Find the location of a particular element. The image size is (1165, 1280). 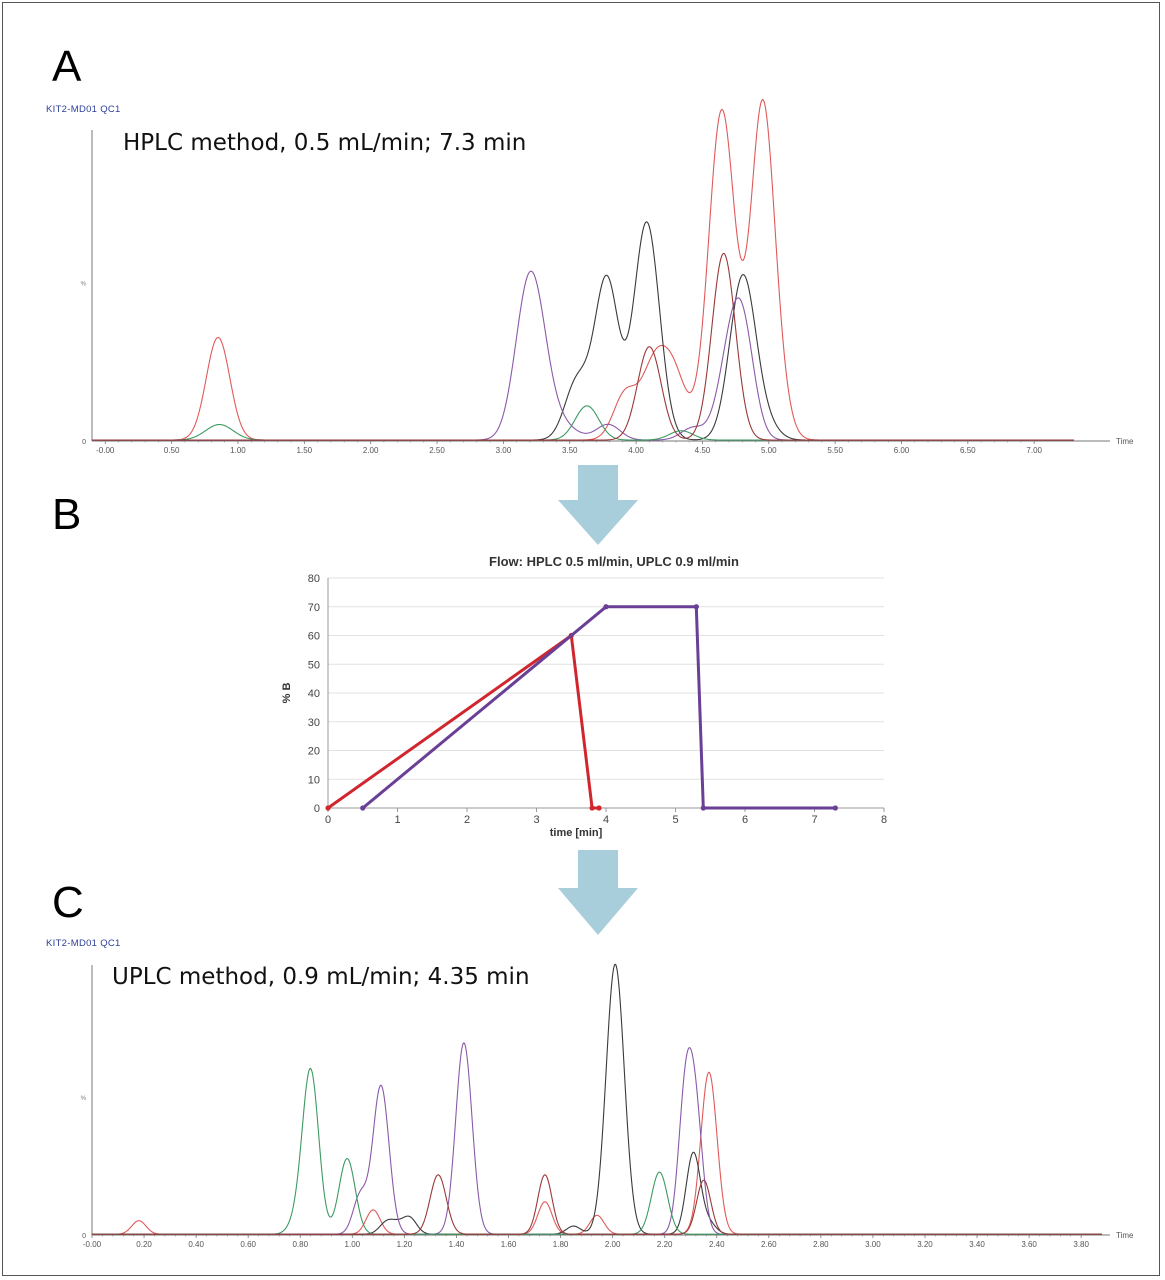

x-tick-label: 6.00 is located at coordinates (902, 450).